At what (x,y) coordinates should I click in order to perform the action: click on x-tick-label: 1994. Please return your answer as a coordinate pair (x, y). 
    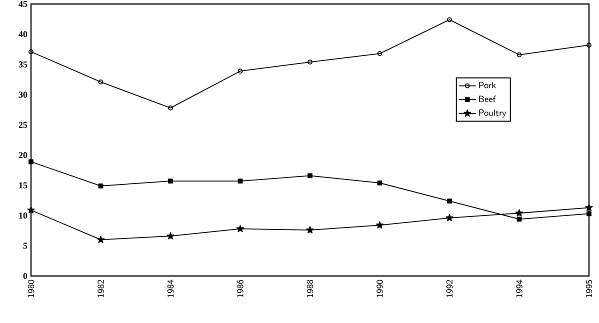
    Looking at the image, I should click on (519, 289).